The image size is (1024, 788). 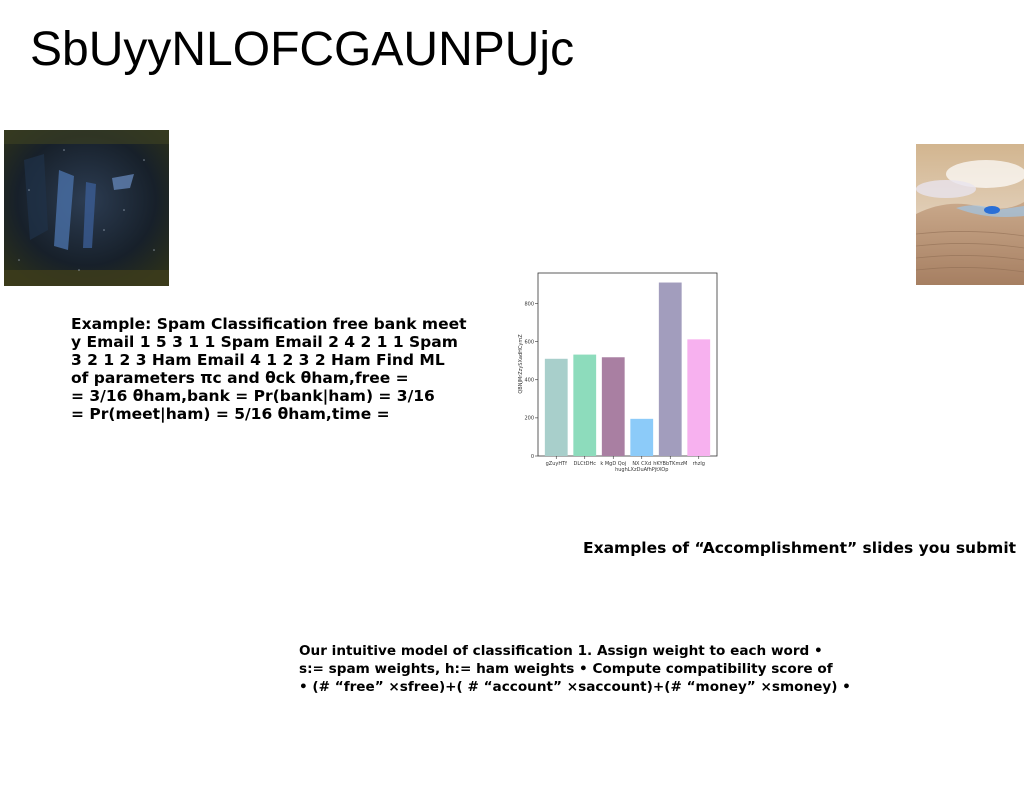 What do you see at coordinates (253, 396) in the screenshot?
I see `example-line: = 3/16 θham,bank = Pr(bank|ham) = 3/16` at bounding box center [253, 396].